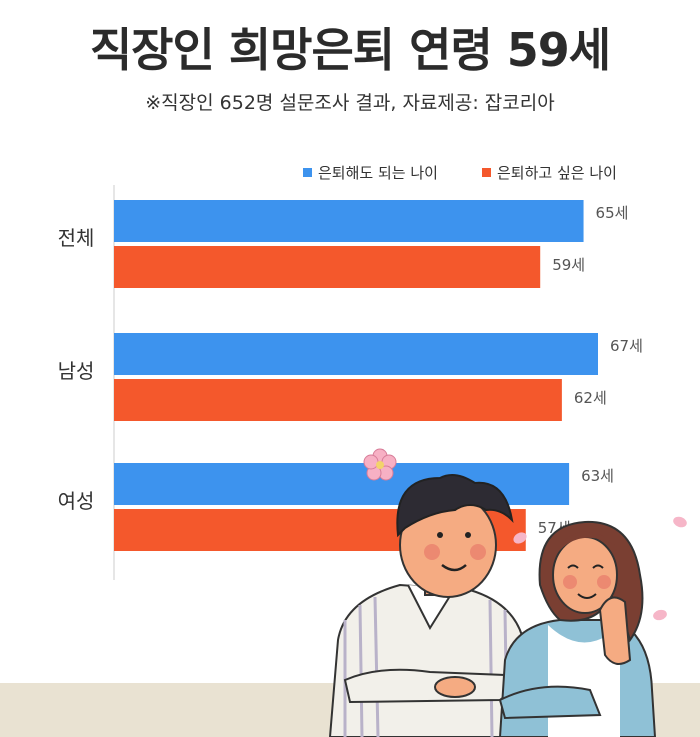  I want to click on man-figure, so click(429, 605).